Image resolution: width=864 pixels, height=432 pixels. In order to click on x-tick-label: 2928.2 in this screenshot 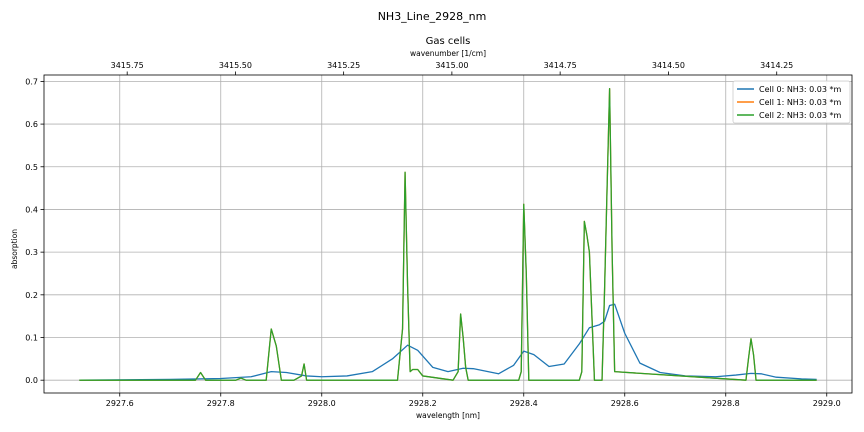, I will do `click(423, 403)`.